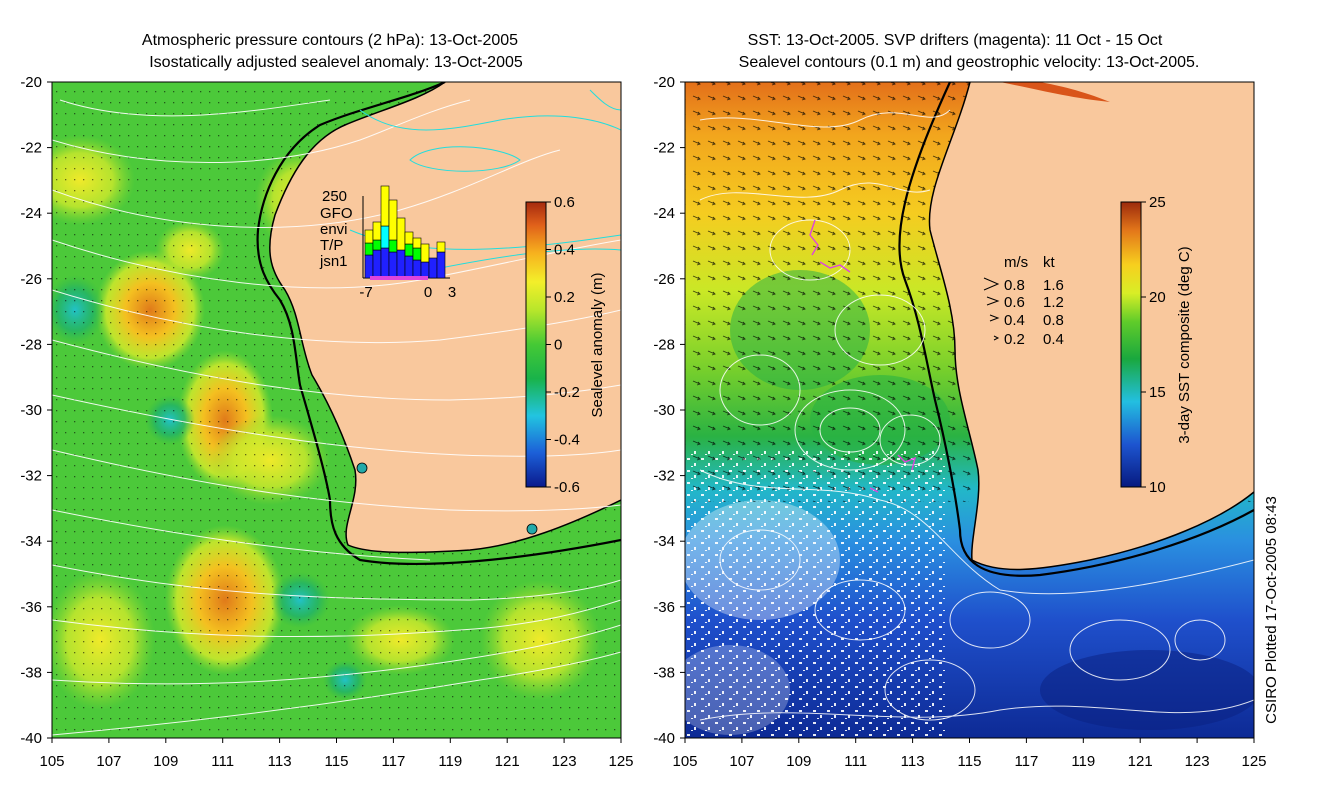 This screenshot has height=810, width=1320. Describe the element at coordinates (564, 250) in the screenshot. I see `colorbar-tick-label: 0.4` at that location.